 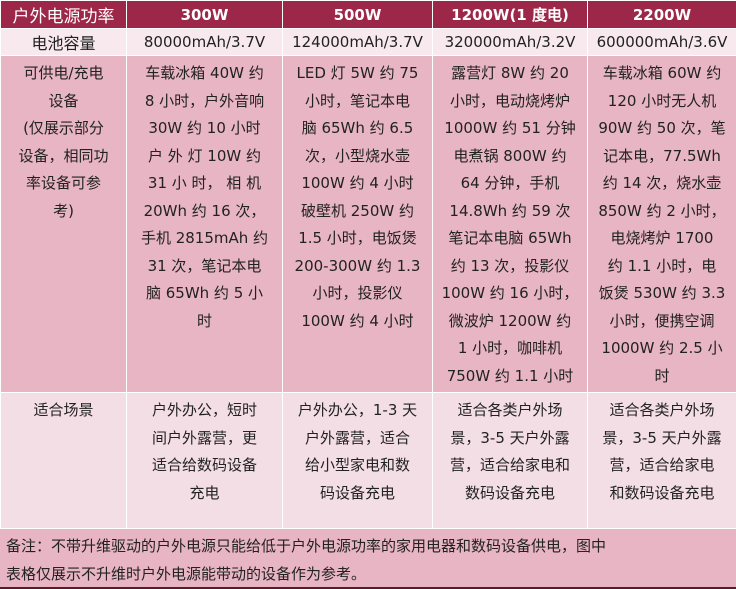 I want to click on cell-line: 次，小型烧水壶, so click(x=357, y=157).